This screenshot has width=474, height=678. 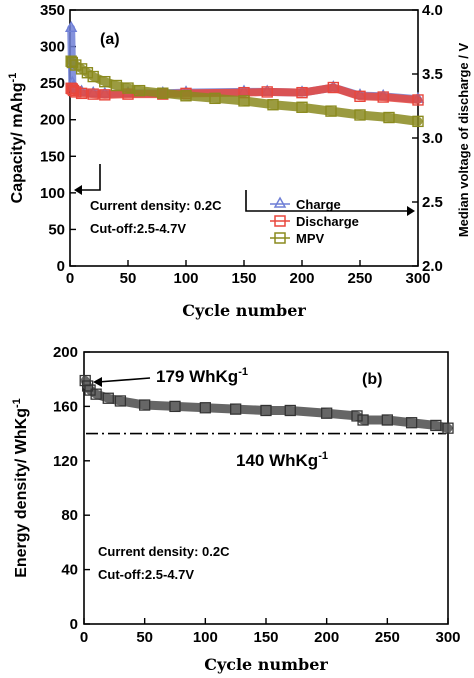 I want to click on legend-item-discharge: Discharge, so click(x=314, y=221).